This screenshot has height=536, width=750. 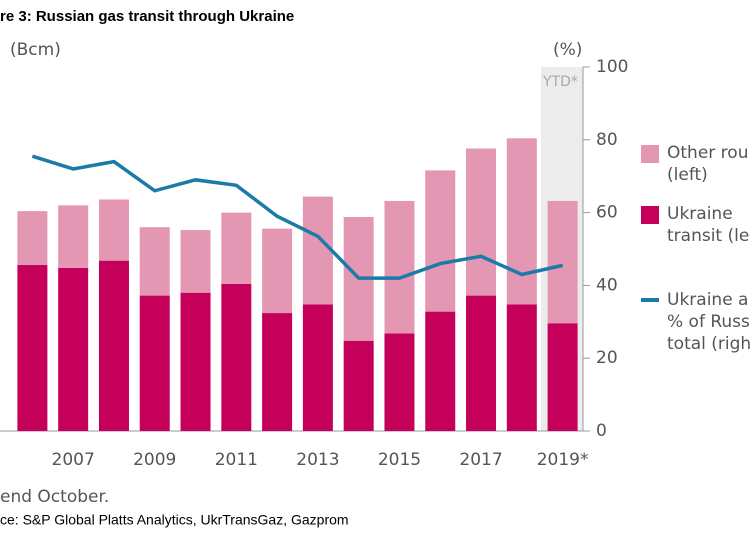 What do you see at coordinates (567, 50) in the screenshot?
I see `y2-axis-label: (%)` at bounding box center [567, 50].